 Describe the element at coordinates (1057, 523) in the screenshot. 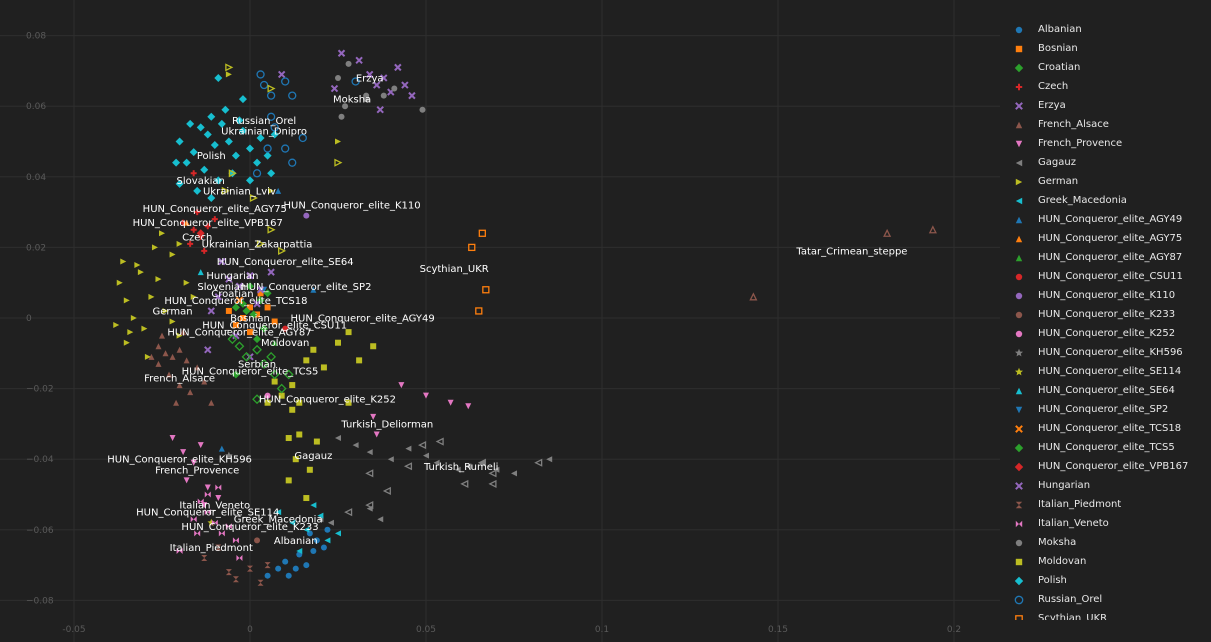

I see `legend-item: Italian_Veneto` at that location.